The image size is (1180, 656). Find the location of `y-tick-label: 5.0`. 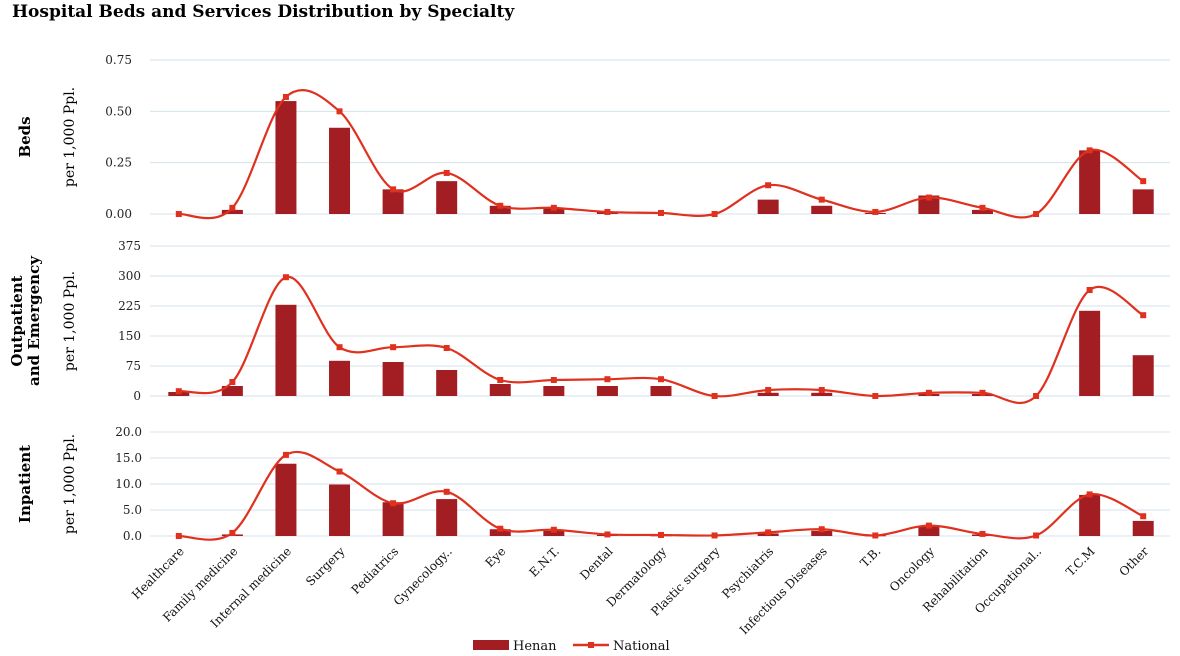

y-tick-label: 5.0 is located at coordinates (132, 510).